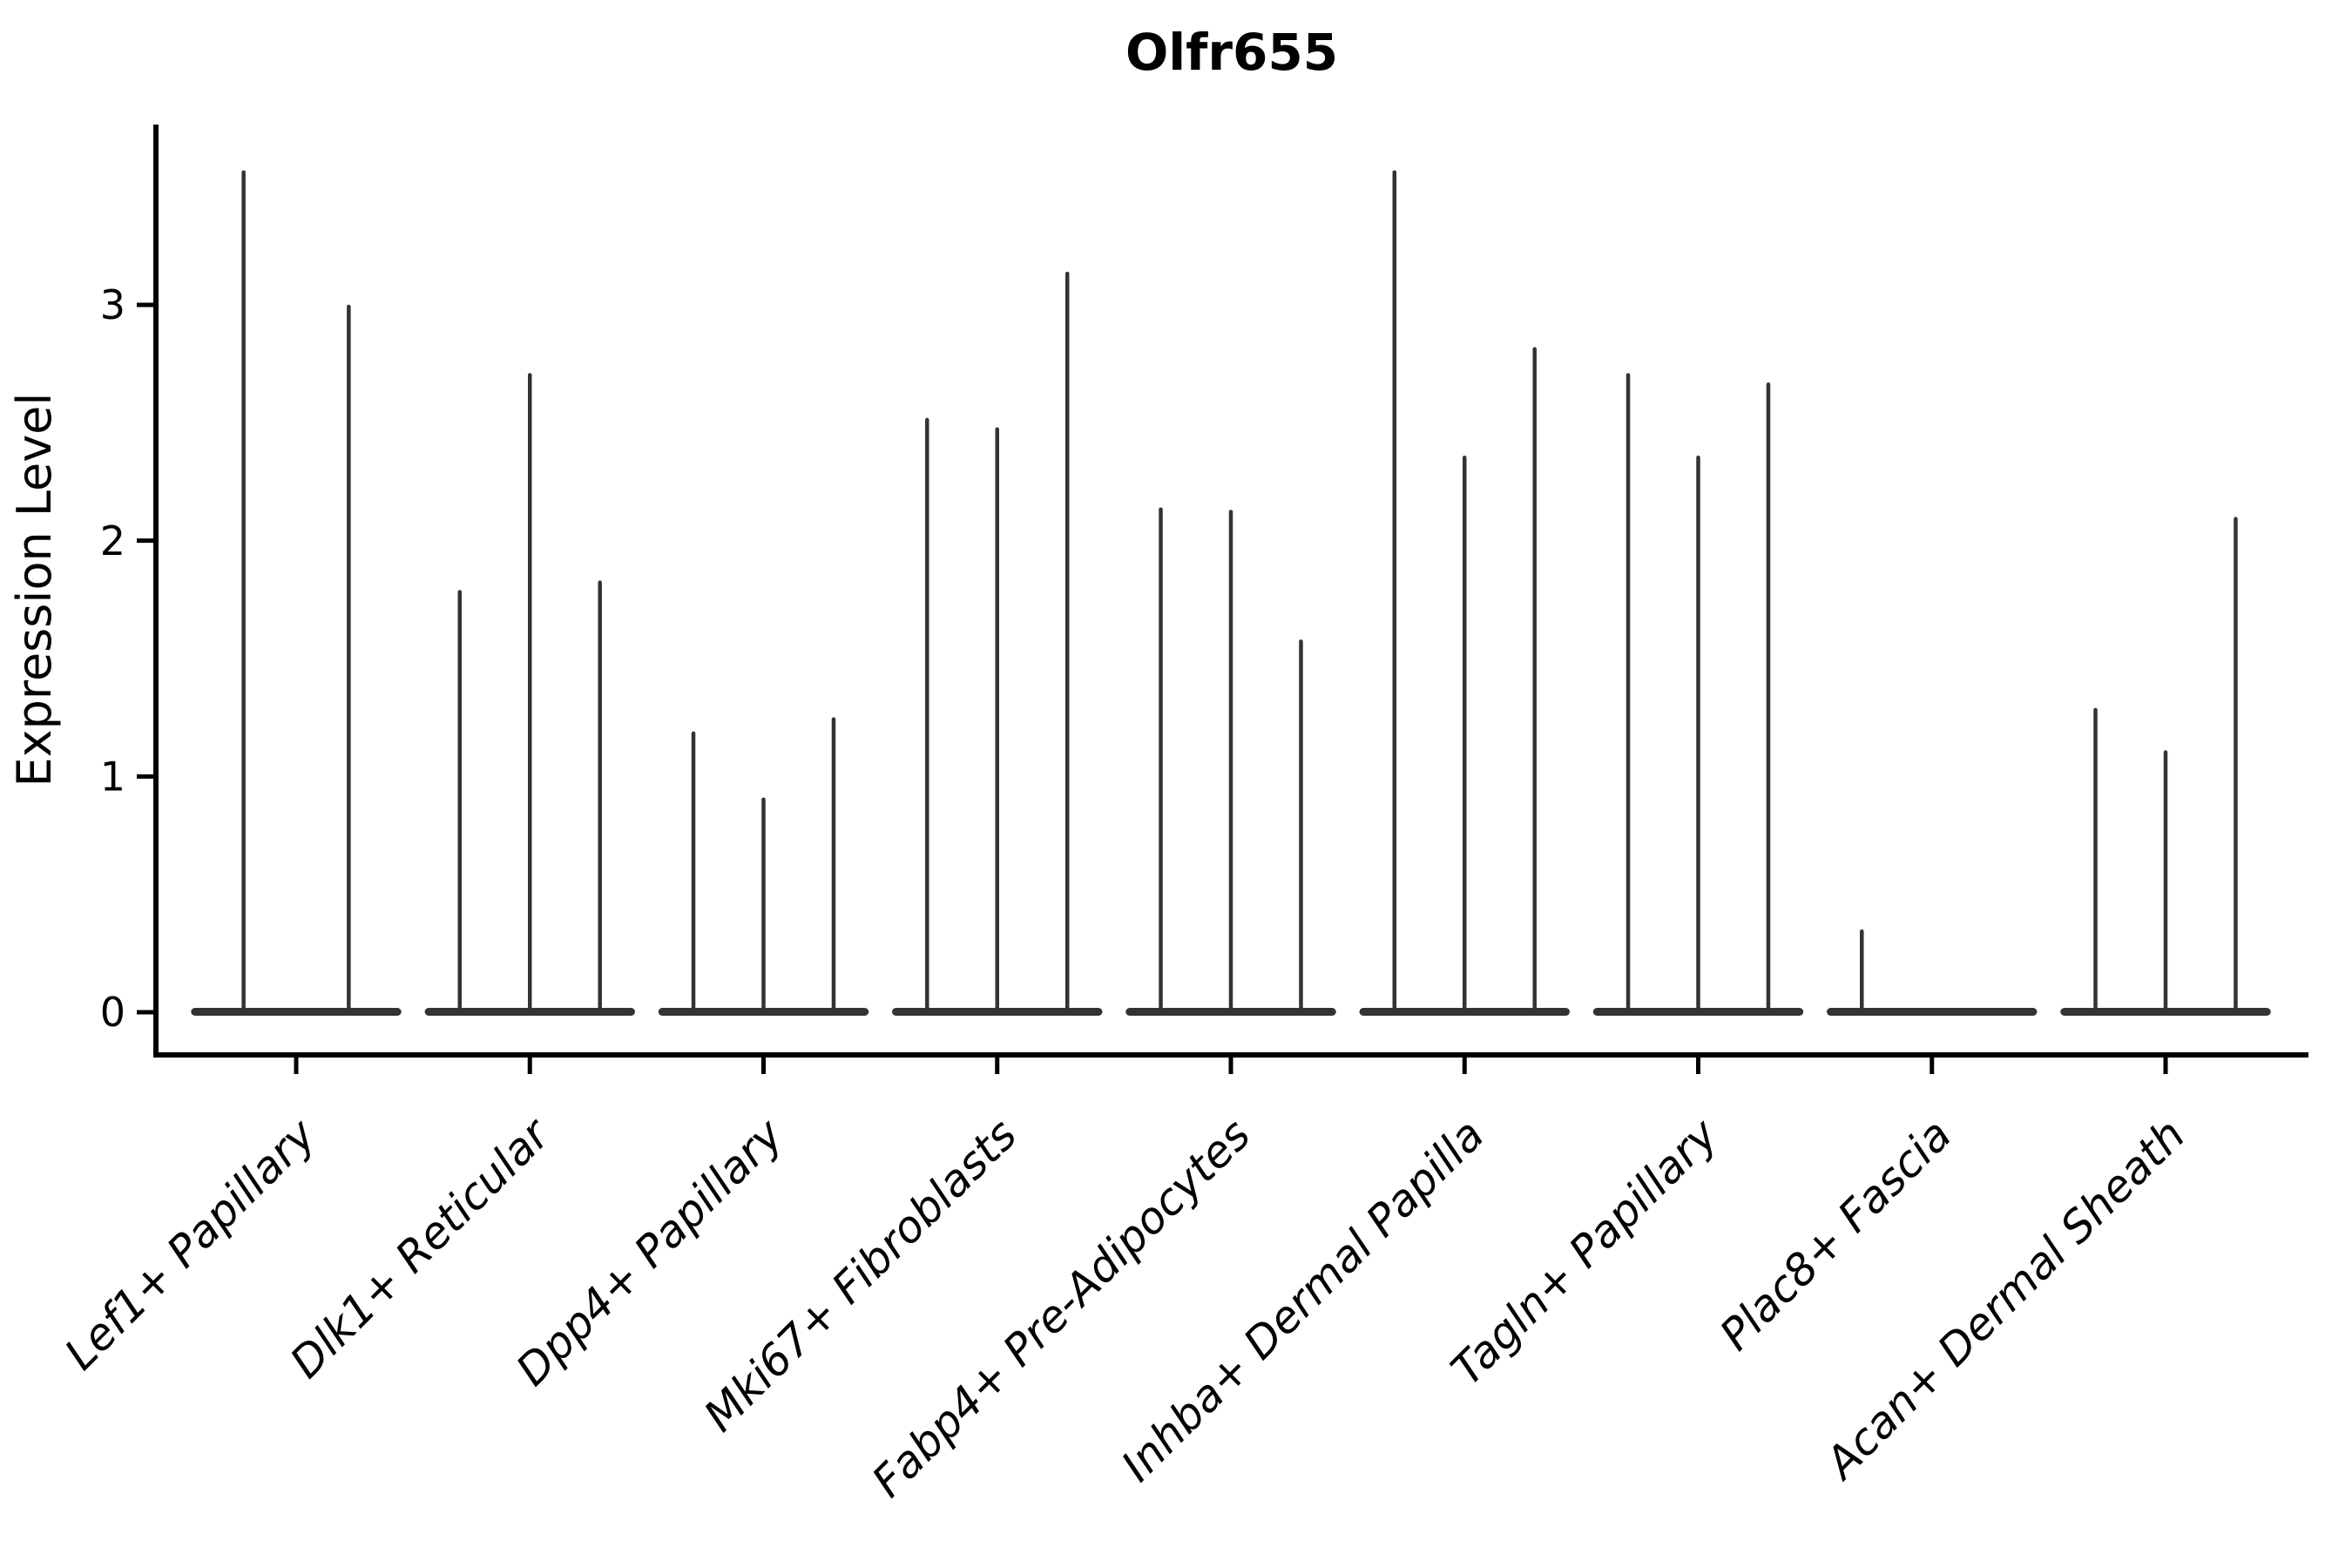 The image size is (2352, 1568). What do you see at coordinates (113, 1013) in the screenshot?
I see `y-tick-label: 0` at bounding box center [113, 1013].